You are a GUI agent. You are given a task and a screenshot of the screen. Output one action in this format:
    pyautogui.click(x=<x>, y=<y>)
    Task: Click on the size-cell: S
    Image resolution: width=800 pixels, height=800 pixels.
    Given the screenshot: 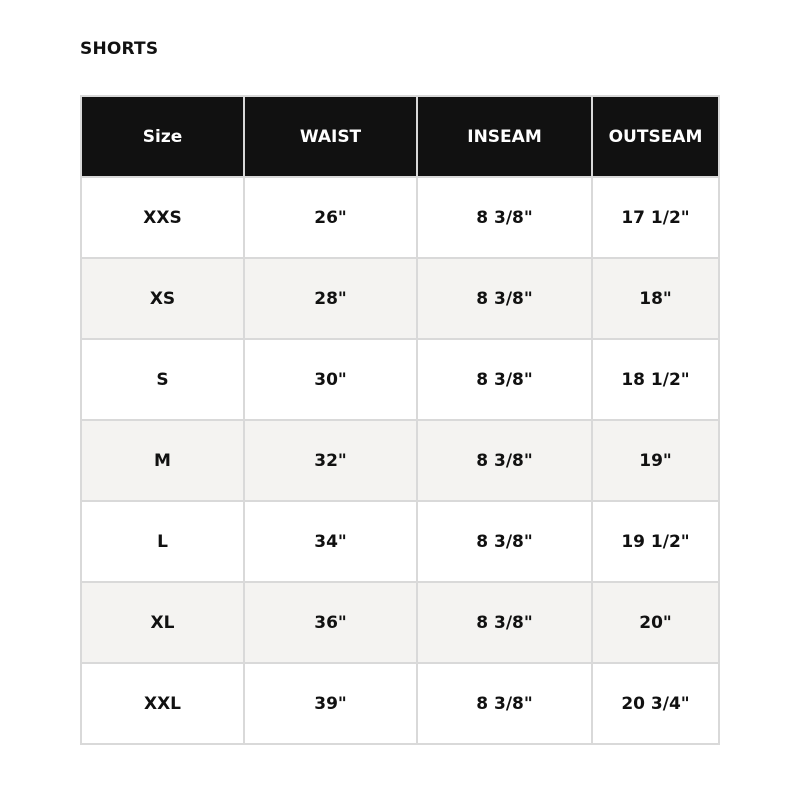 What is the action you would take?
    pyautogui.click(x=162, y=379)
    